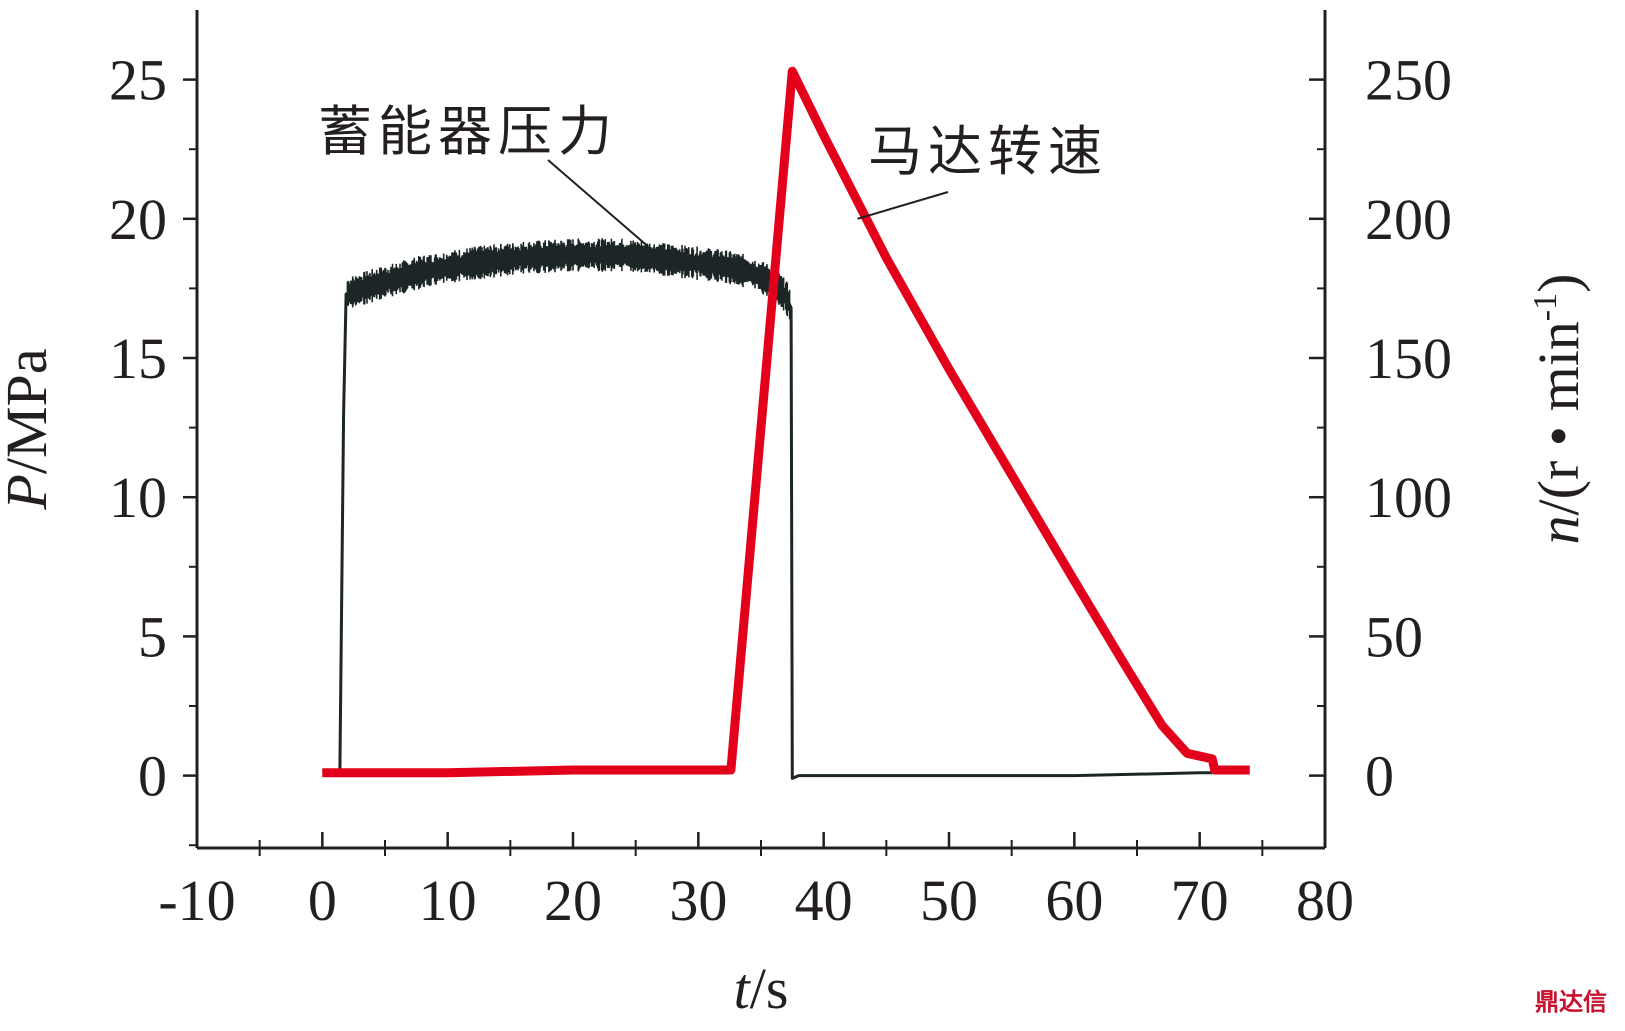 The image size is (1625, 1031). What do you see at coordinates (152, 636) in the screenshot?
I see `y-left-tick-label: 5` at bounding box center [152, 636].